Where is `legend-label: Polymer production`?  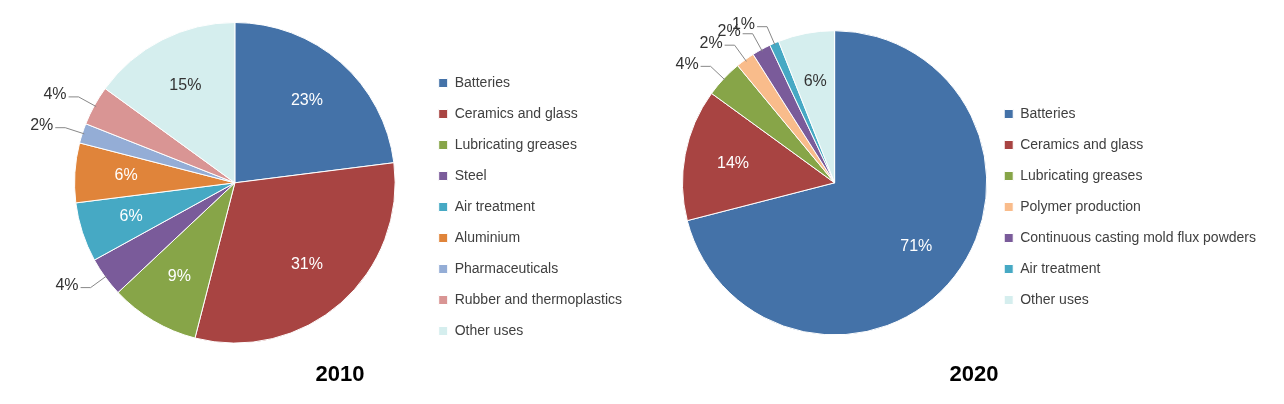
legend-label: Polymer production is located at coordinates (1080, 205).